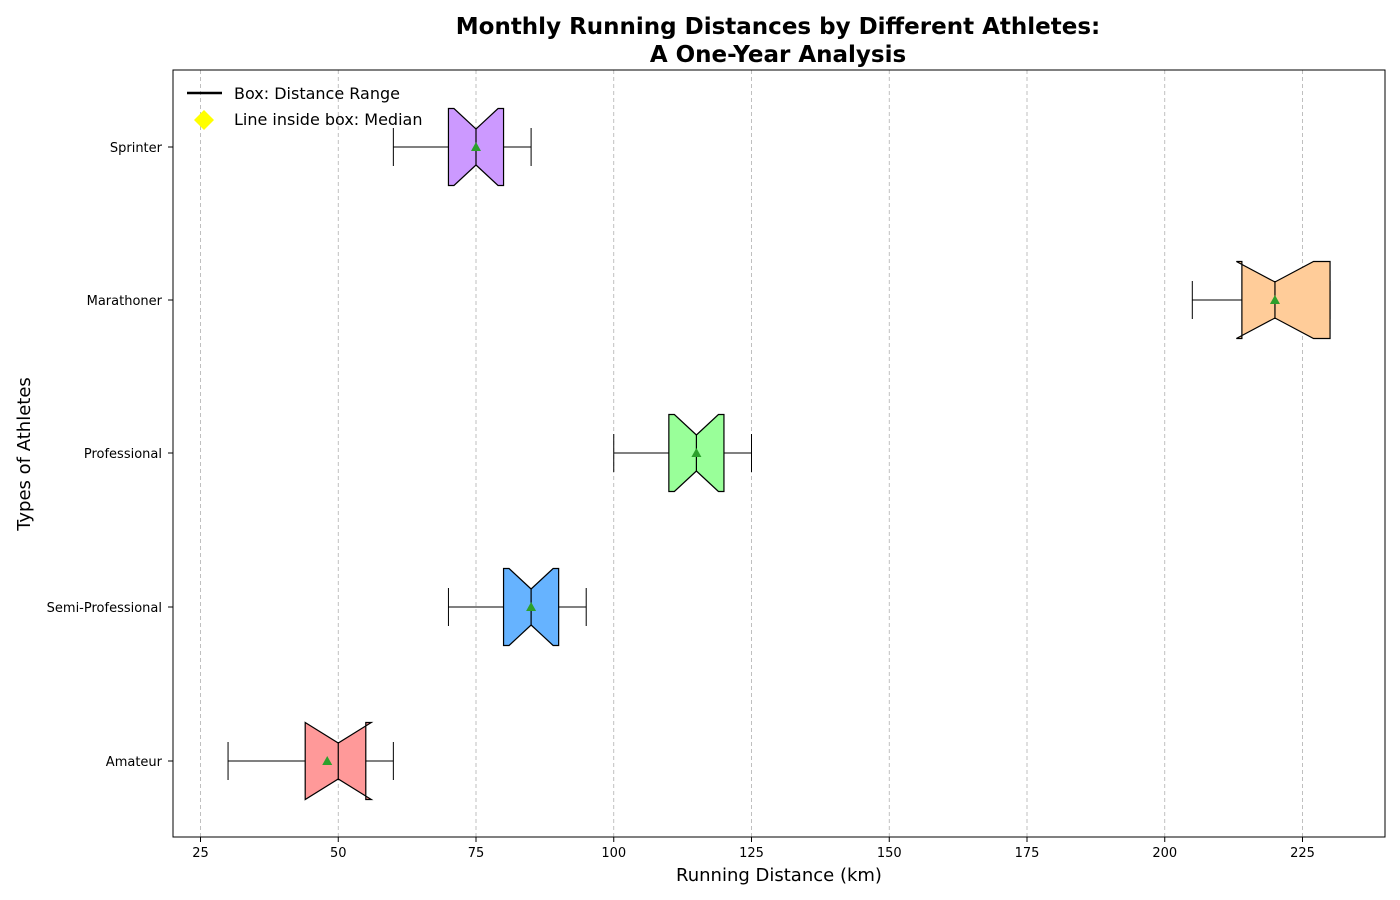  What do you see at coordinates (204, 120) in the screenshot?
I see `legend-diamond-marker` at bounding box center [204, 120].